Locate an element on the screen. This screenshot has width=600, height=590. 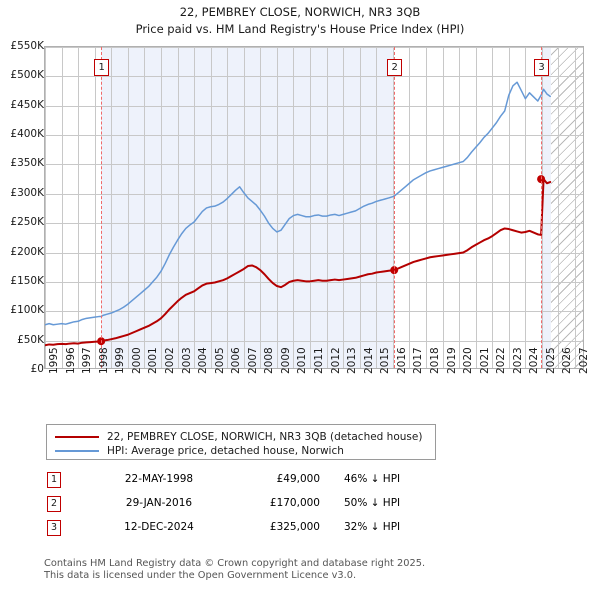
transaction-index-badge: 2 is located at coordinates (54, 504).